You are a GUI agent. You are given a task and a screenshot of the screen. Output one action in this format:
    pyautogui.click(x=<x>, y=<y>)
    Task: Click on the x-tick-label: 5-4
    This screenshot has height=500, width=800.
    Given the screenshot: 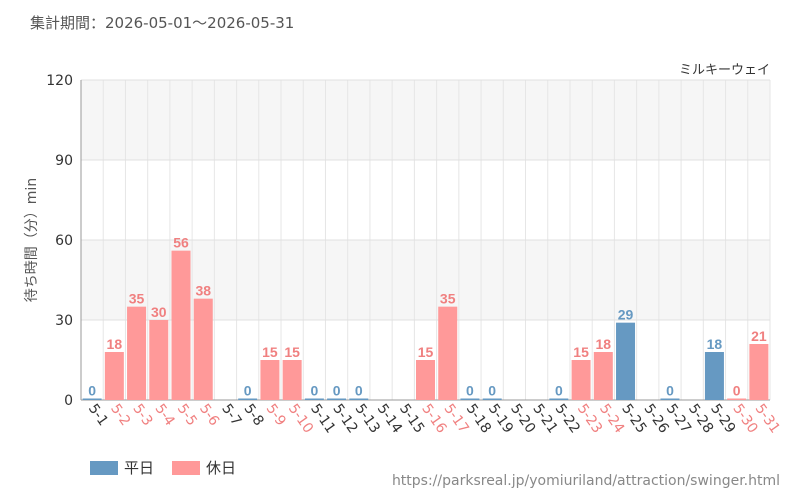 What is the action you would take?
    pyautogui.click(x=165, y=415)
    